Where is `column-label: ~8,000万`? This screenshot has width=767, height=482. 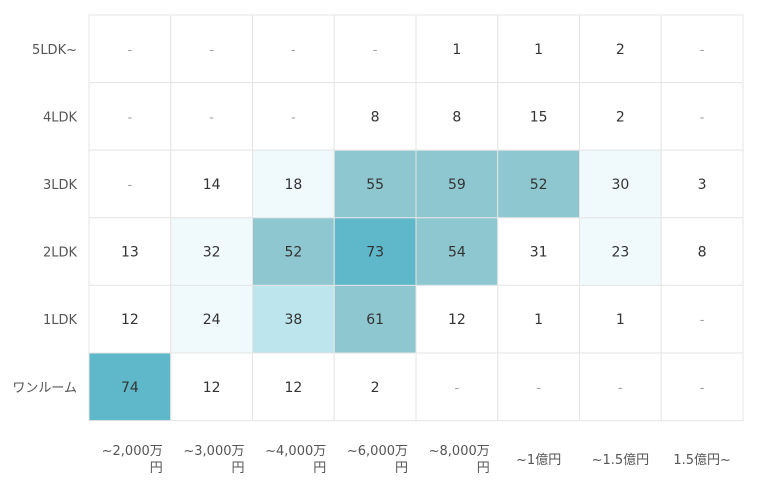
column-label: ~8,000万 is located at coordinates (459, 451).